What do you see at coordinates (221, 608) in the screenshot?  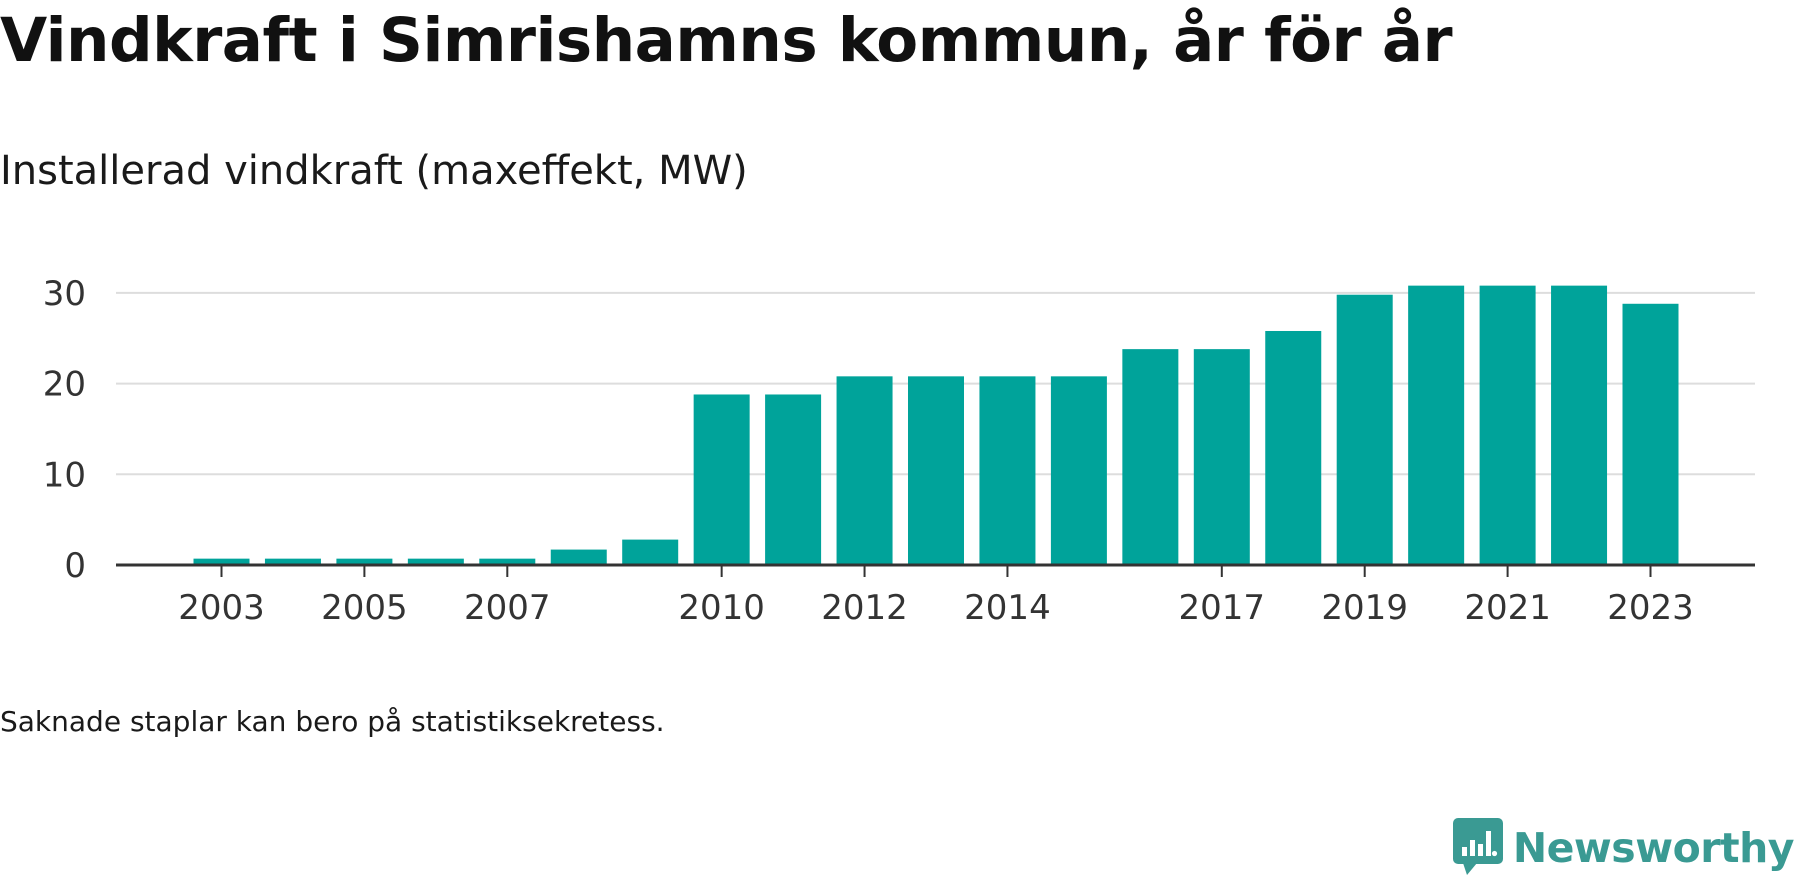 I see `x-tick-label: 2003` at bounding box center [221, 608].